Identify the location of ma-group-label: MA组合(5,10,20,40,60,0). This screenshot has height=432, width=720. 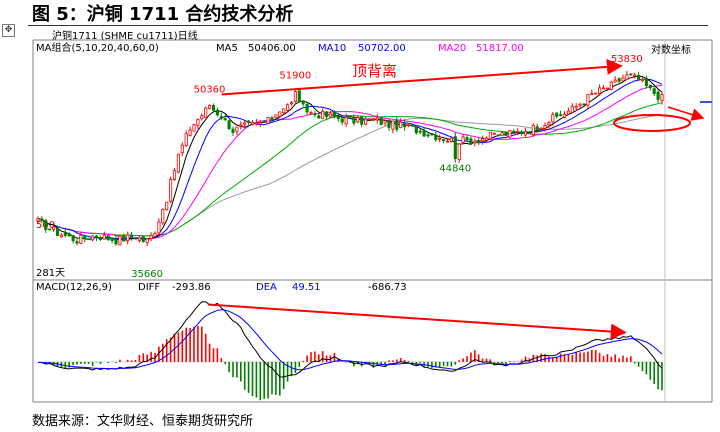
(97, 47).